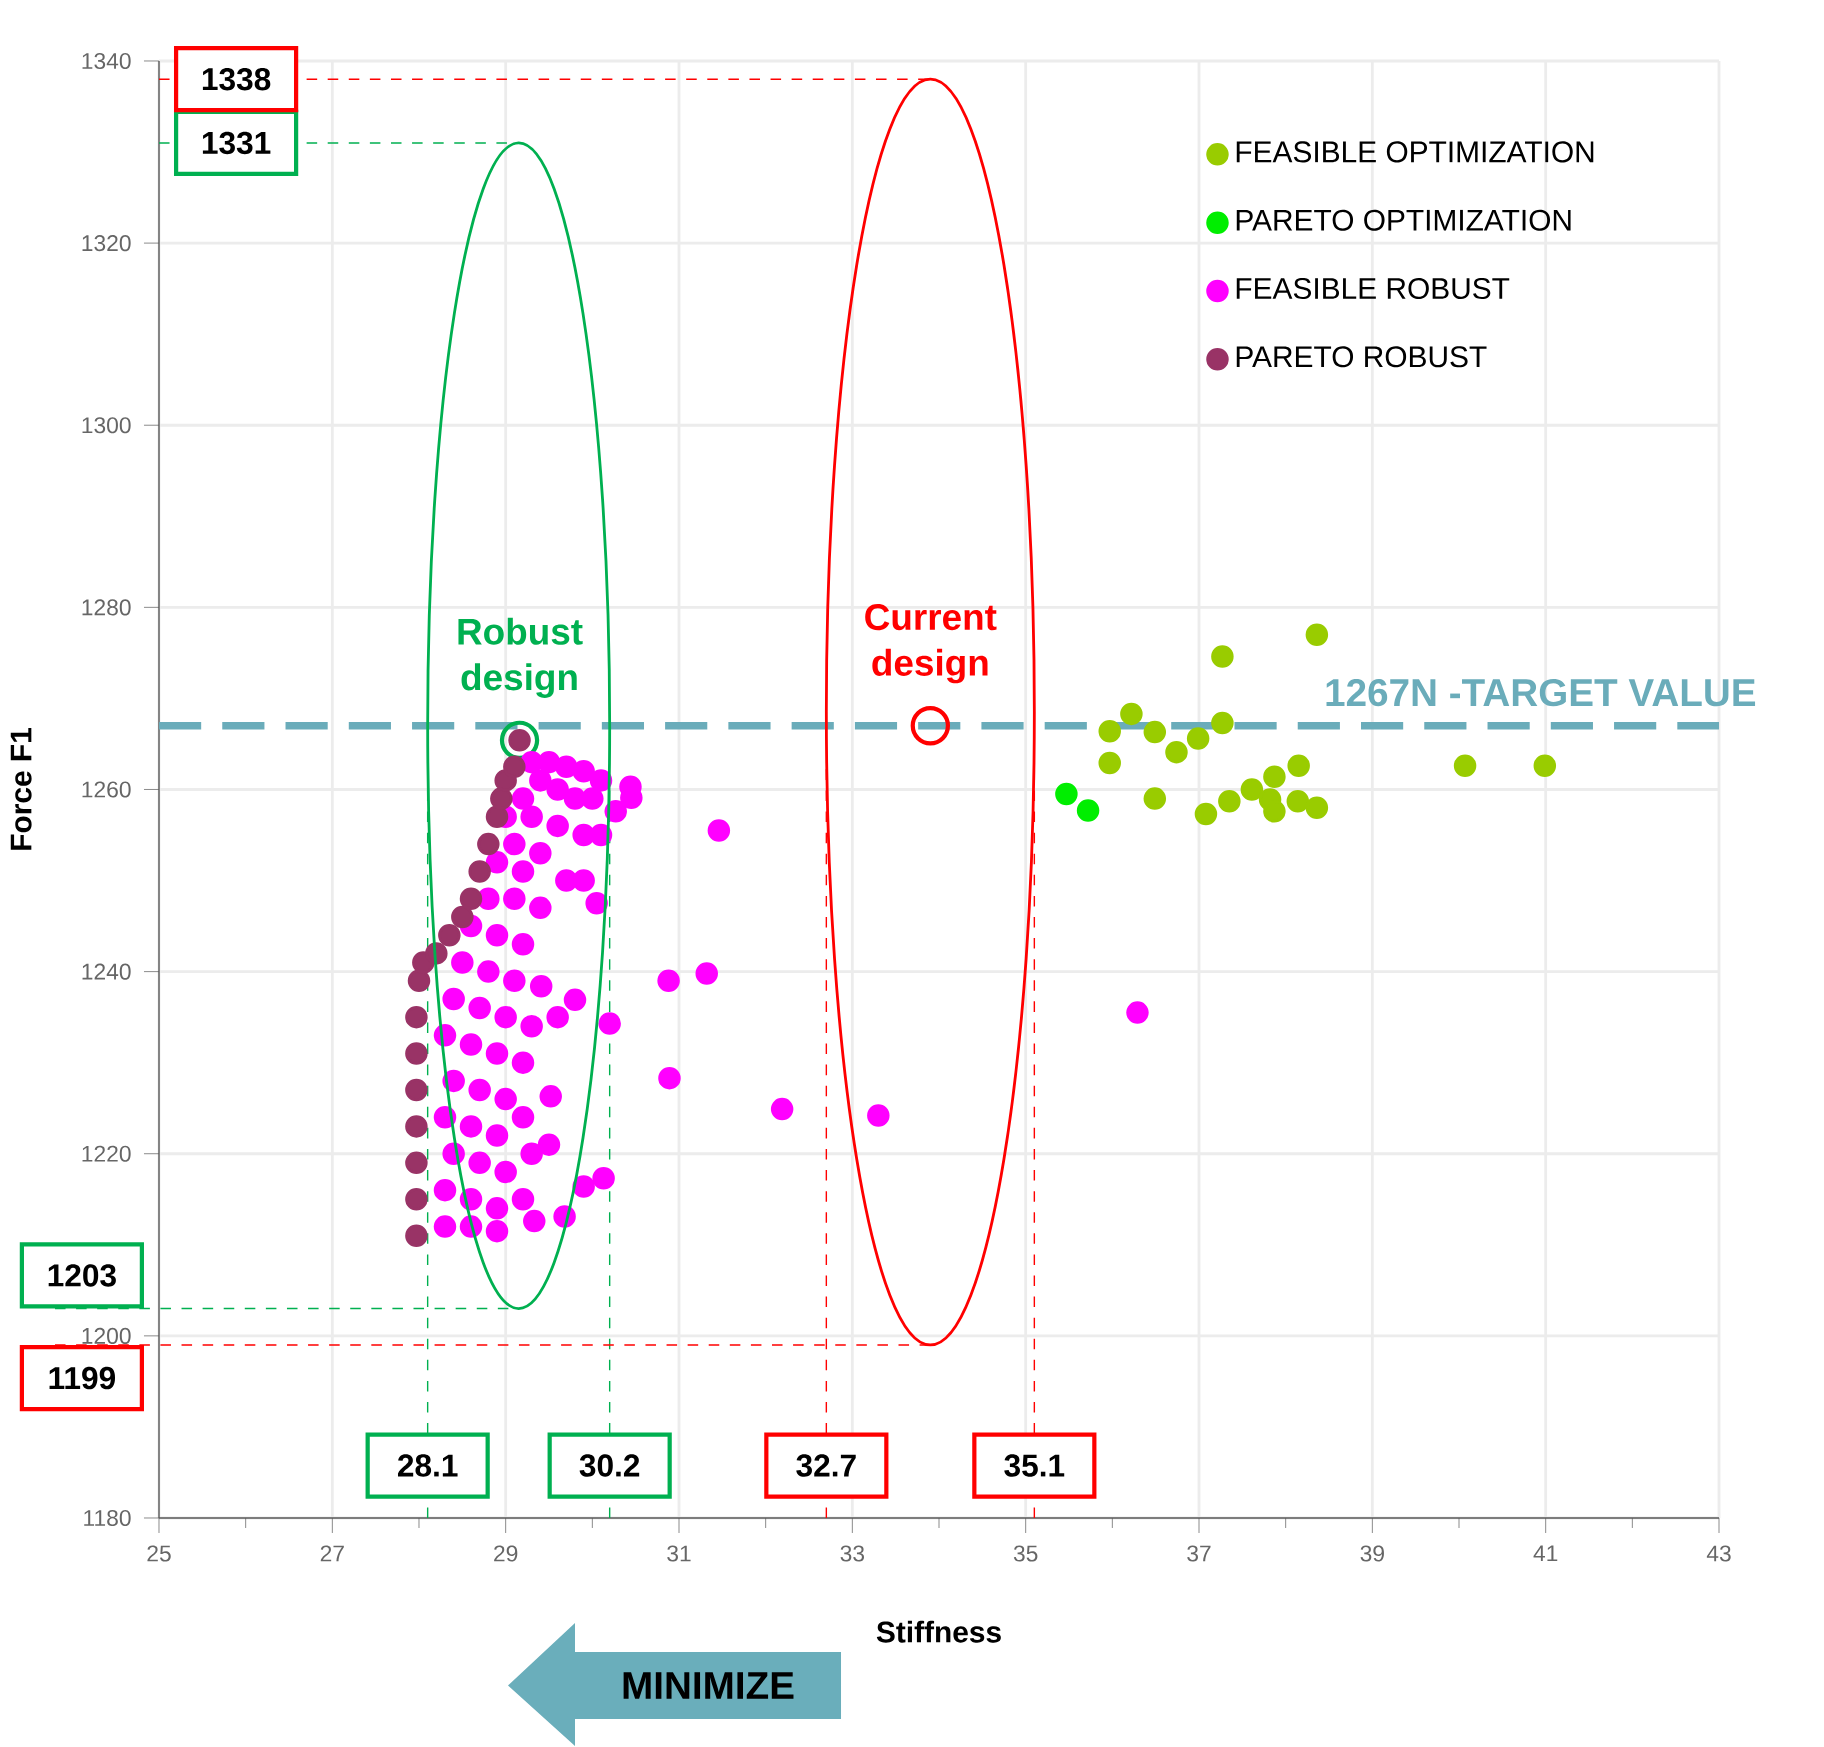  I want to click on x-tick-label: 27, so click(332, 1553).